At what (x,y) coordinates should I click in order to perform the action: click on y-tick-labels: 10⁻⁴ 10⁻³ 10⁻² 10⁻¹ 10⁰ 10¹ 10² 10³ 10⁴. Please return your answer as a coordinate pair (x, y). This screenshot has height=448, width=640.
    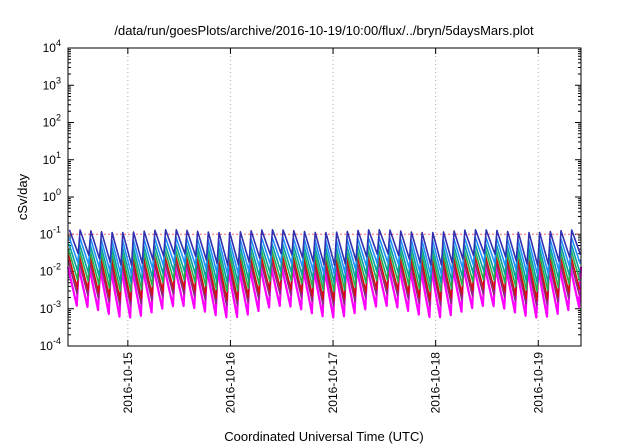
    Looking at the image, I should click on (50, 195).